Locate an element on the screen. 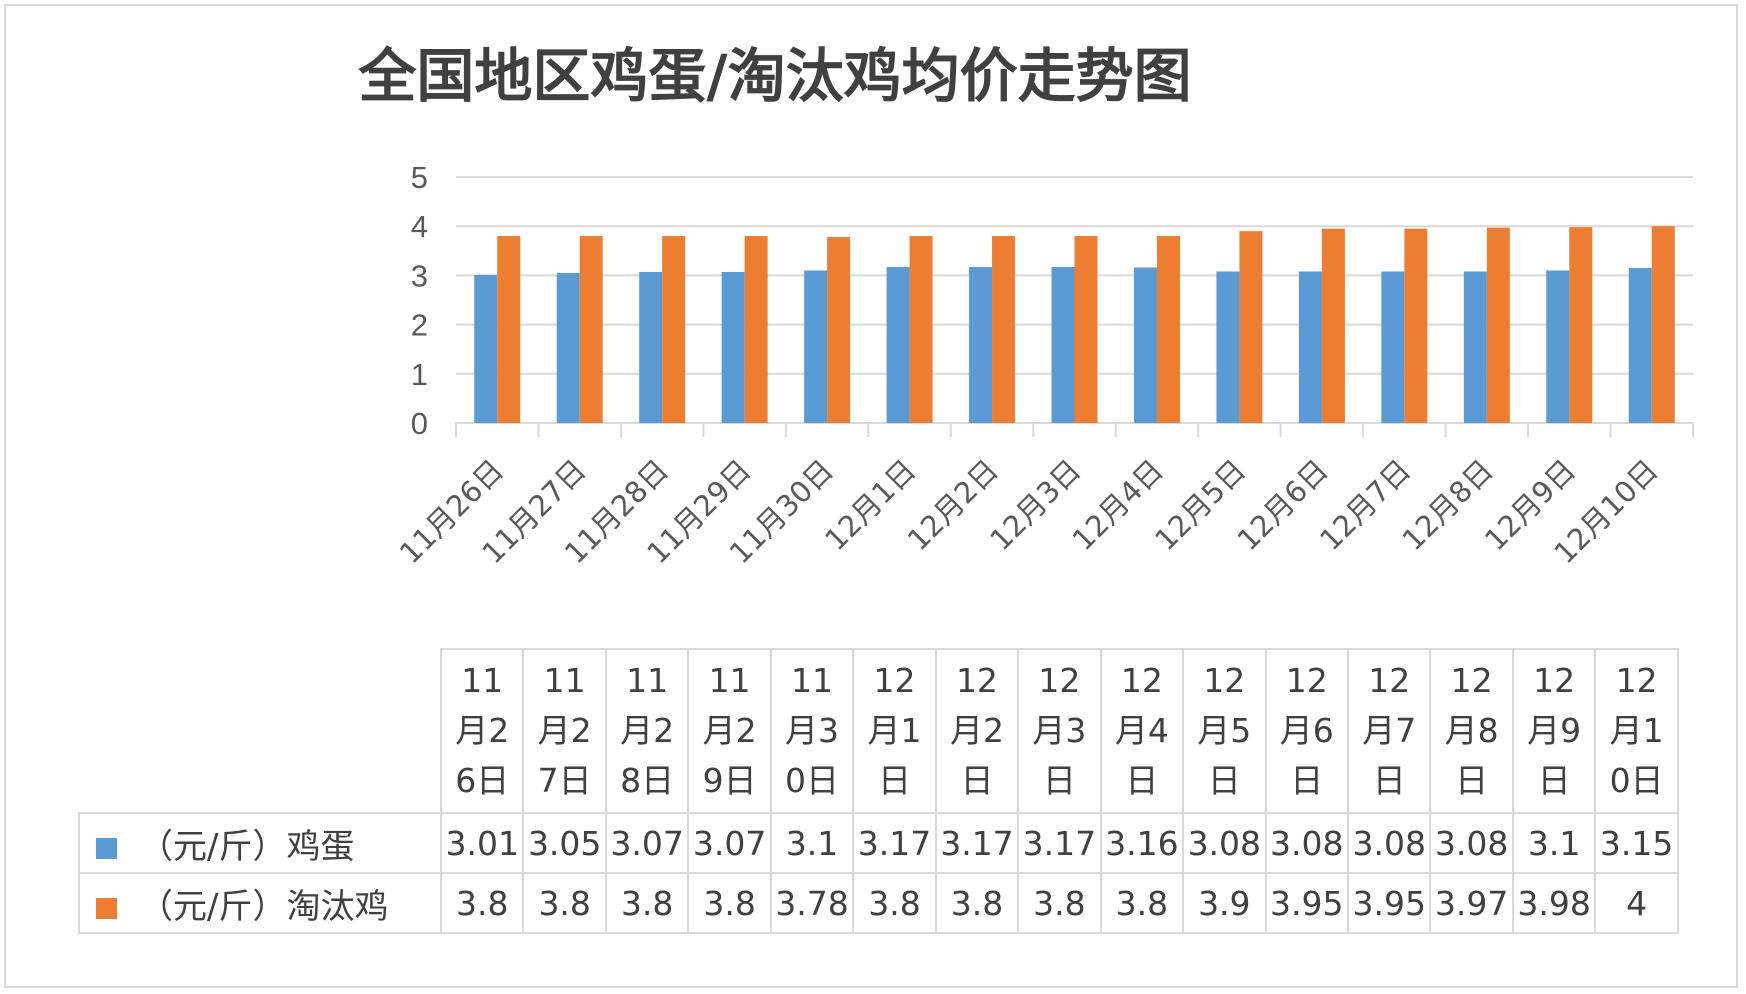 The width and height of the screenshot is (1746, 994). y-tick-label: 3 is located at coordinates (419, 275).